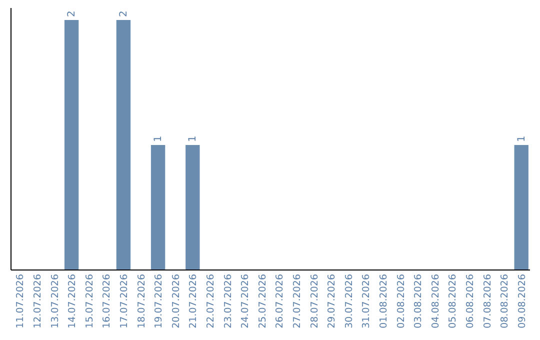 This screenshot has height=340, width=540. What do you see at coordinates (55, 301) in the screenshot?
I see `x-tick-label: 13.07.2026` at bounding box center [55, 301].